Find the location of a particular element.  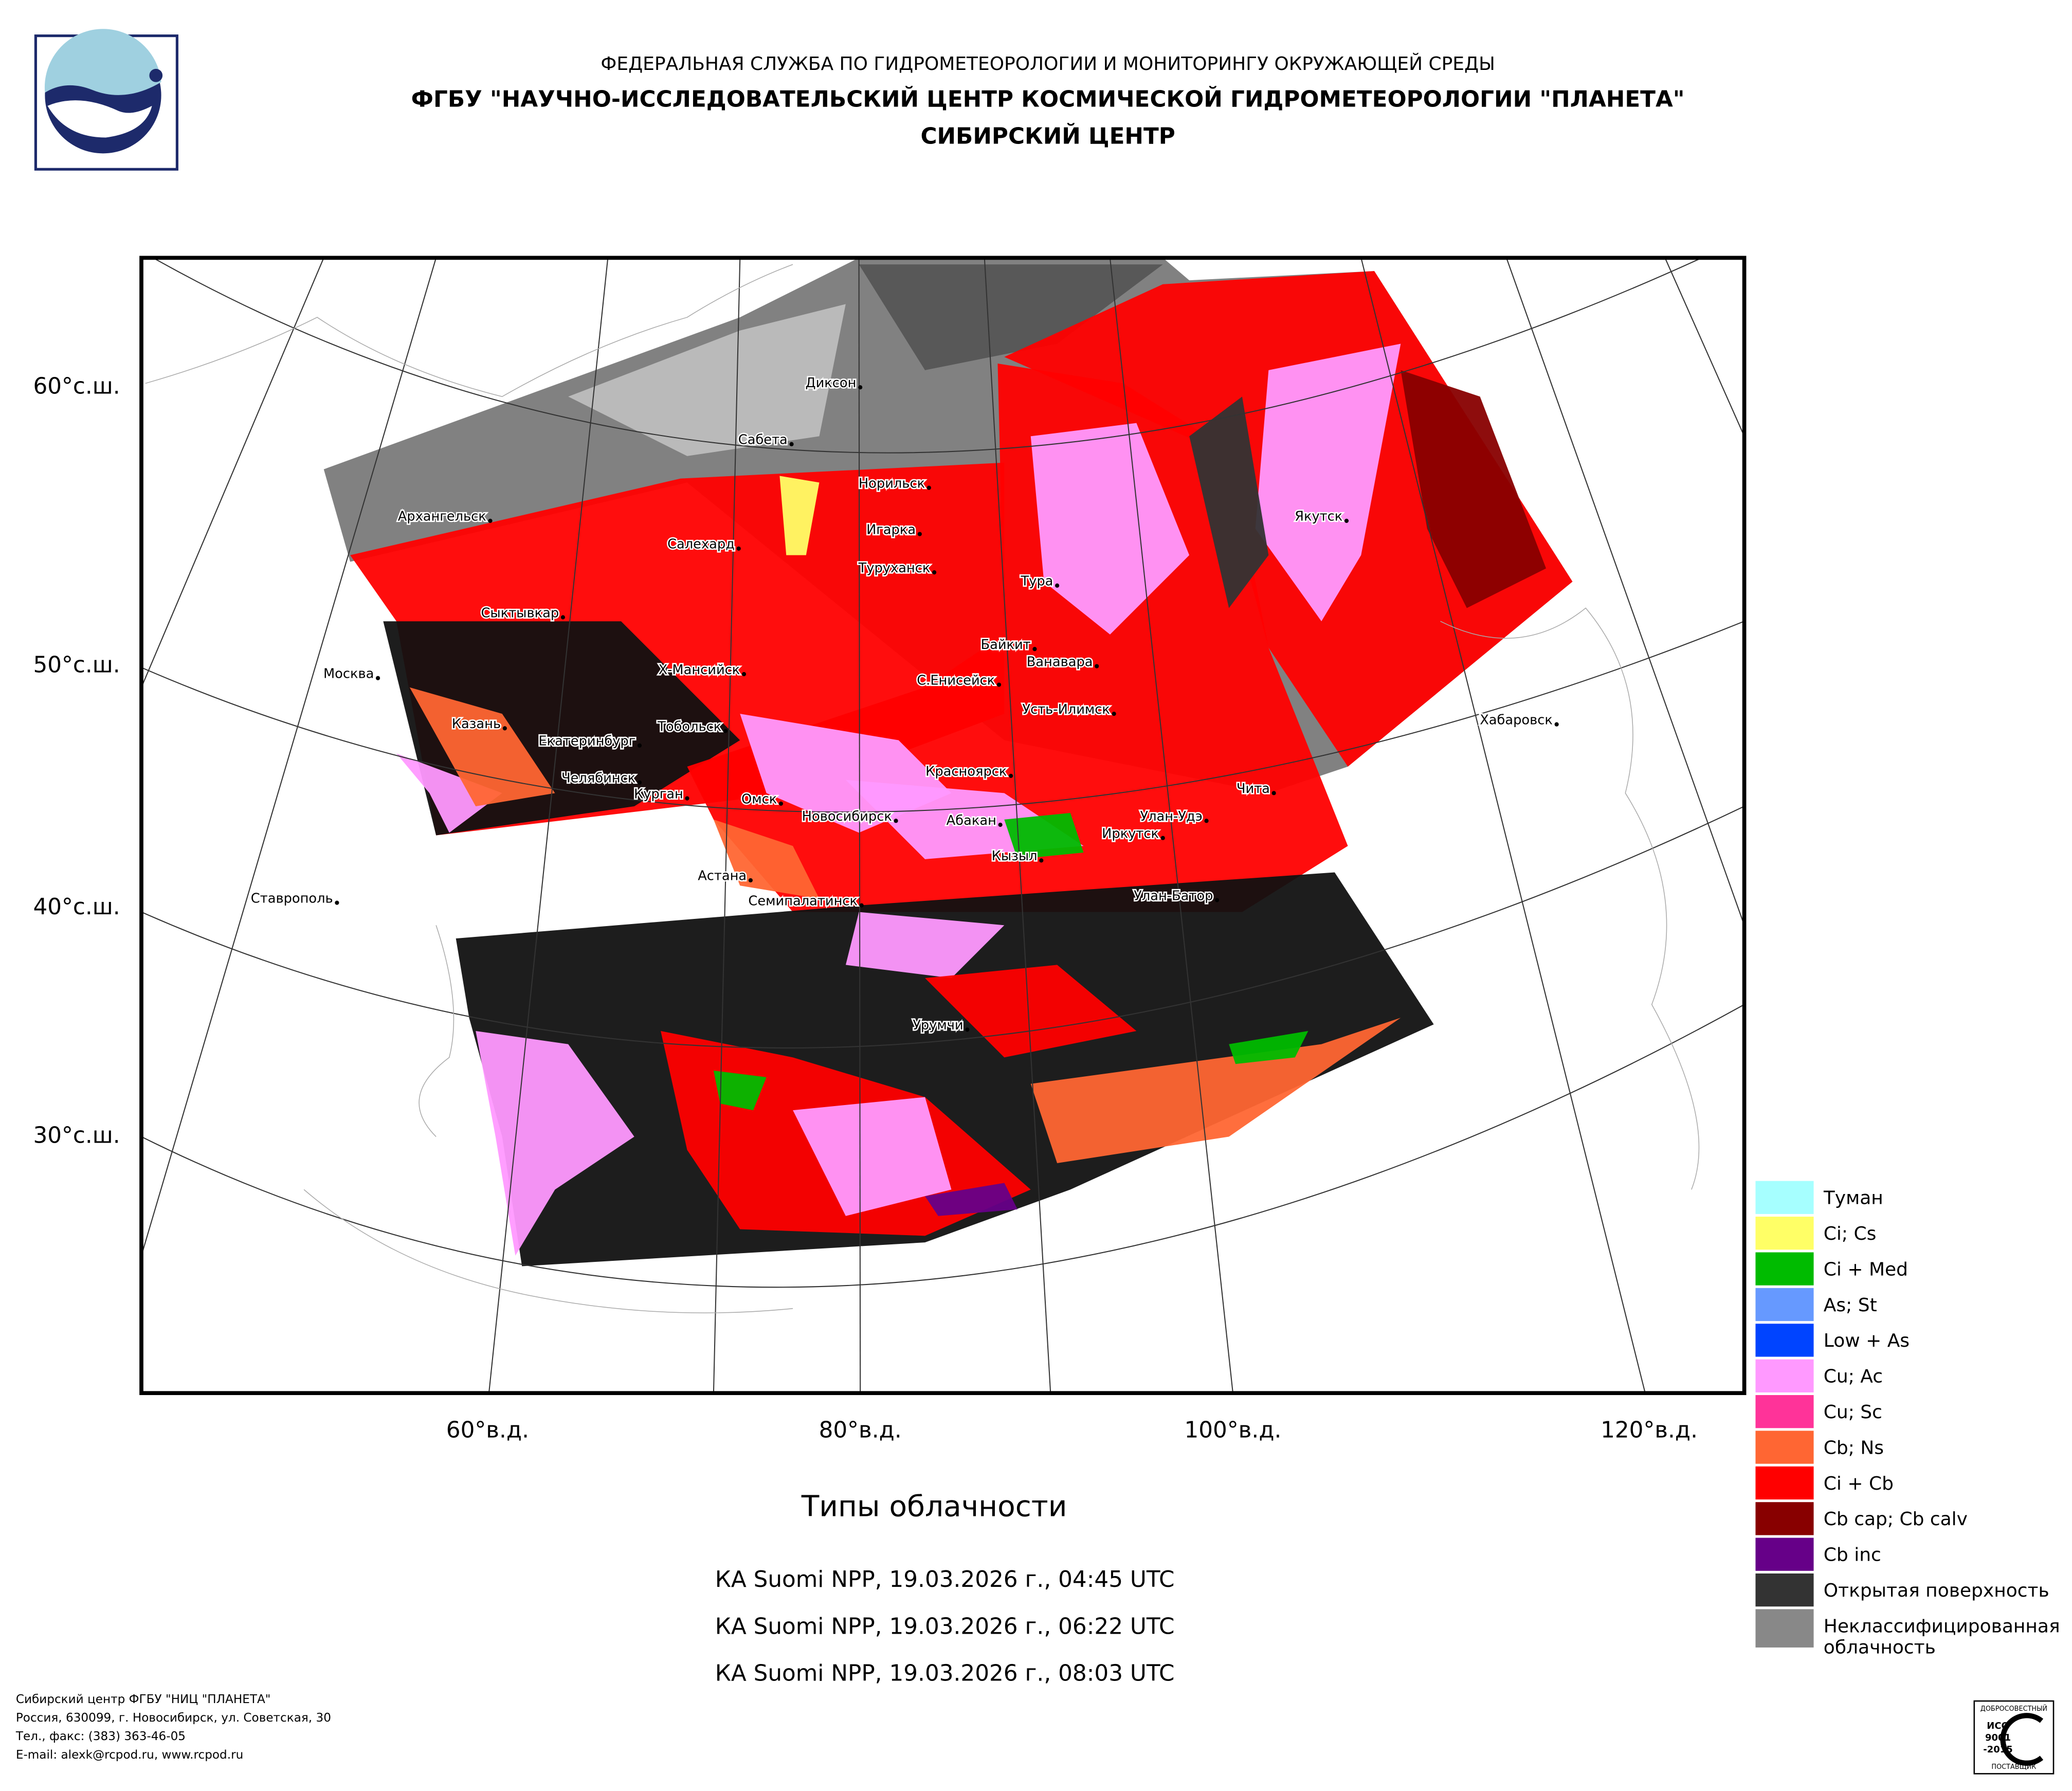

satellite-pass: КА Suomi NPP, 19.03.2026 г., 06:22 UTC is located at coordinates (945, 1626).